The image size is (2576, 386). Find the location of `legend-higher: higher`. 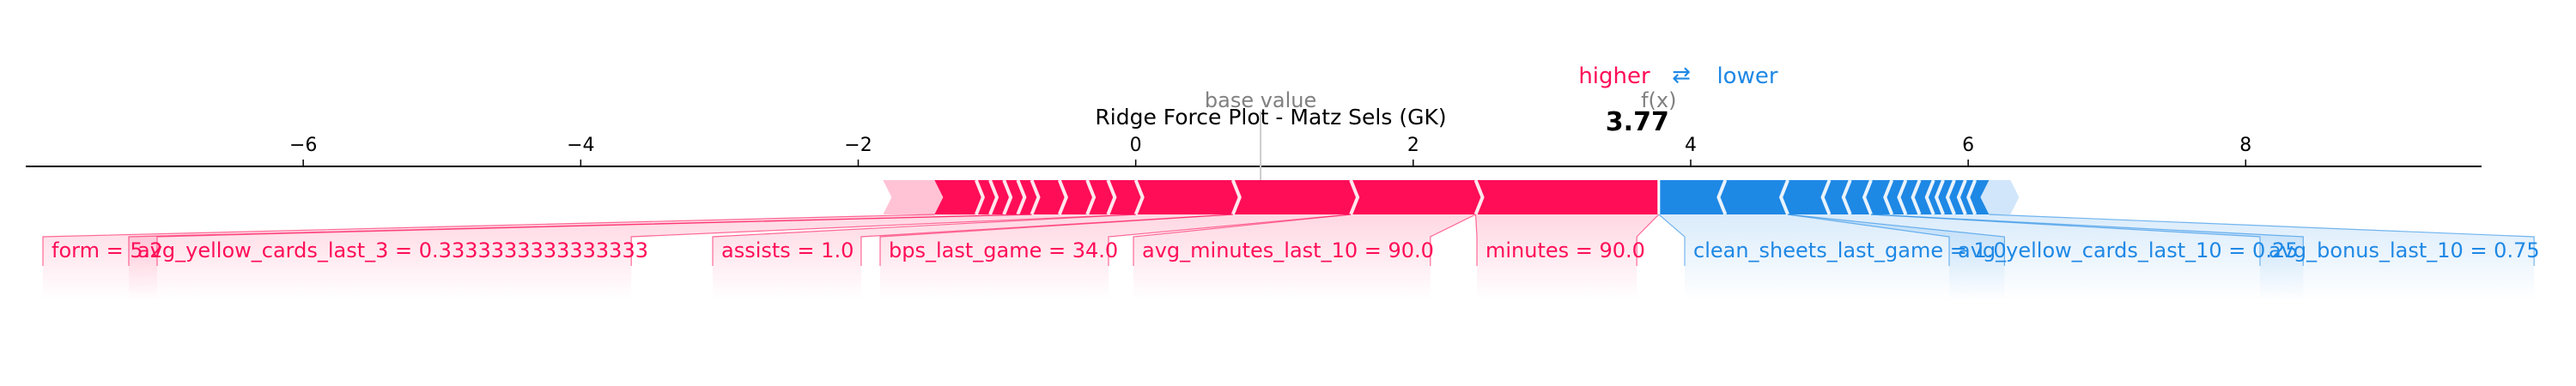

legend-higher: higher is located at coordinates (1614, 76).